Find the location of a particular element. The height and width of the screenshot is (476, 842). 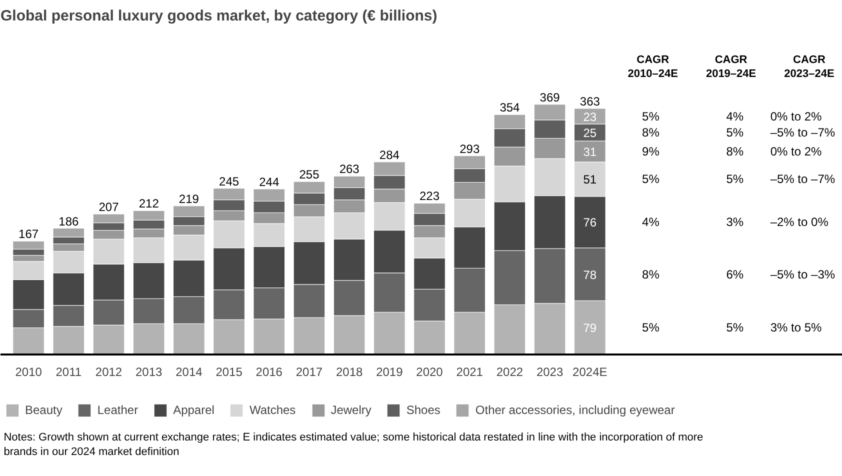

x-tick-label: 2021 is located at coordinates (470, 372).